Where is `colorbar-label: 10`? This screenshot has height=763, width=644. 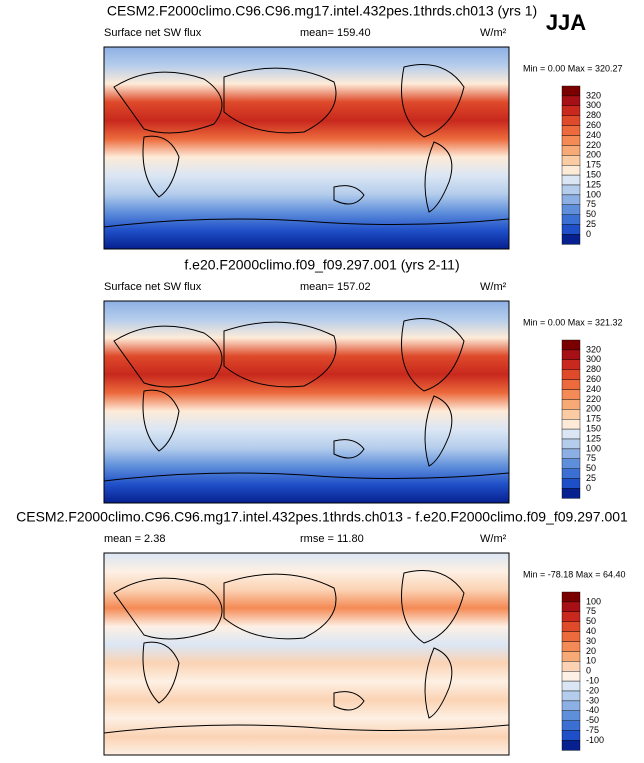
colorbar-label: 10 is located at coordinates (591, 661).